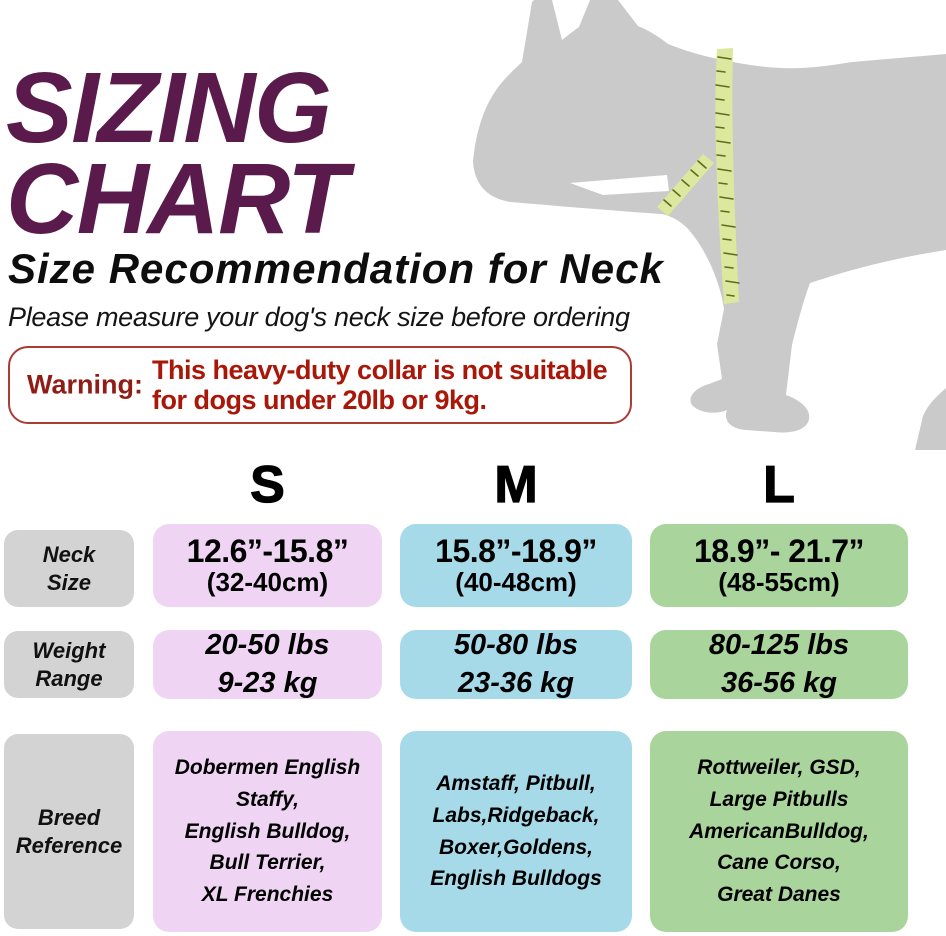 The width and height of the screenshot is (946, 936). Describe the element at coordinates (516, 581) in the screenshot. I see `neck-size-m-cm: (40-48cm)` at that location.